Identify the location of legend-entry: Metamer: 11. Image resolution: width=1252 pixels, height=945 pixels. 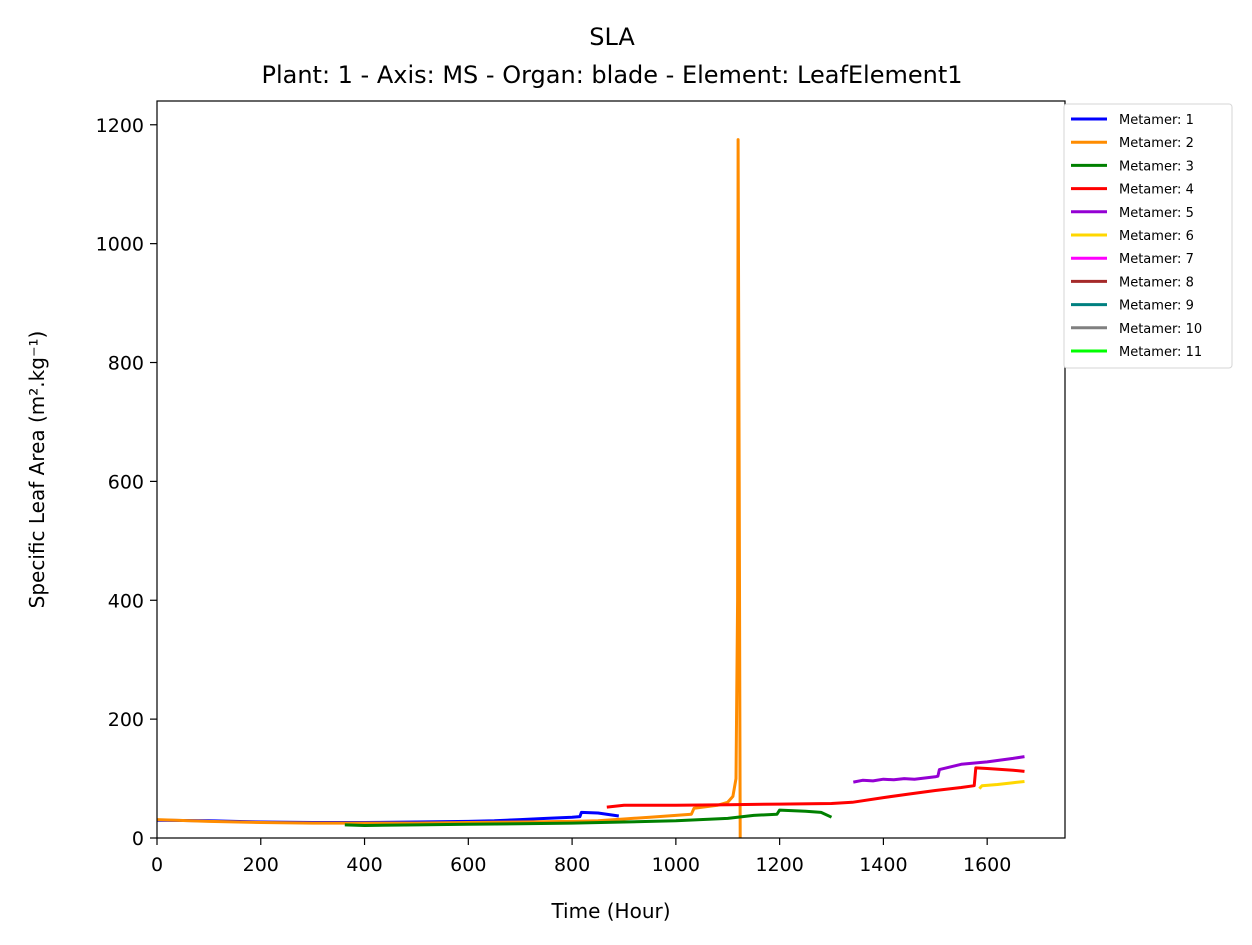
(1160, 352).